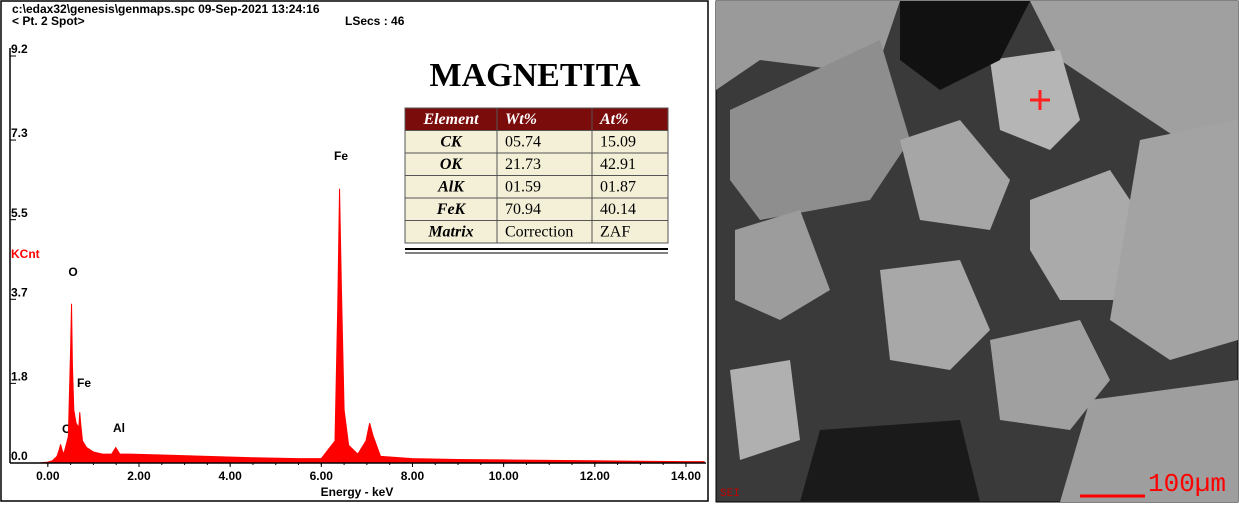 The height and width of the screenshot is (508, 1239). What do you see at coordinates (322, 476) in the screenshot?
I see `x-tick-label: 6.00` at bounding box center [322, 476].